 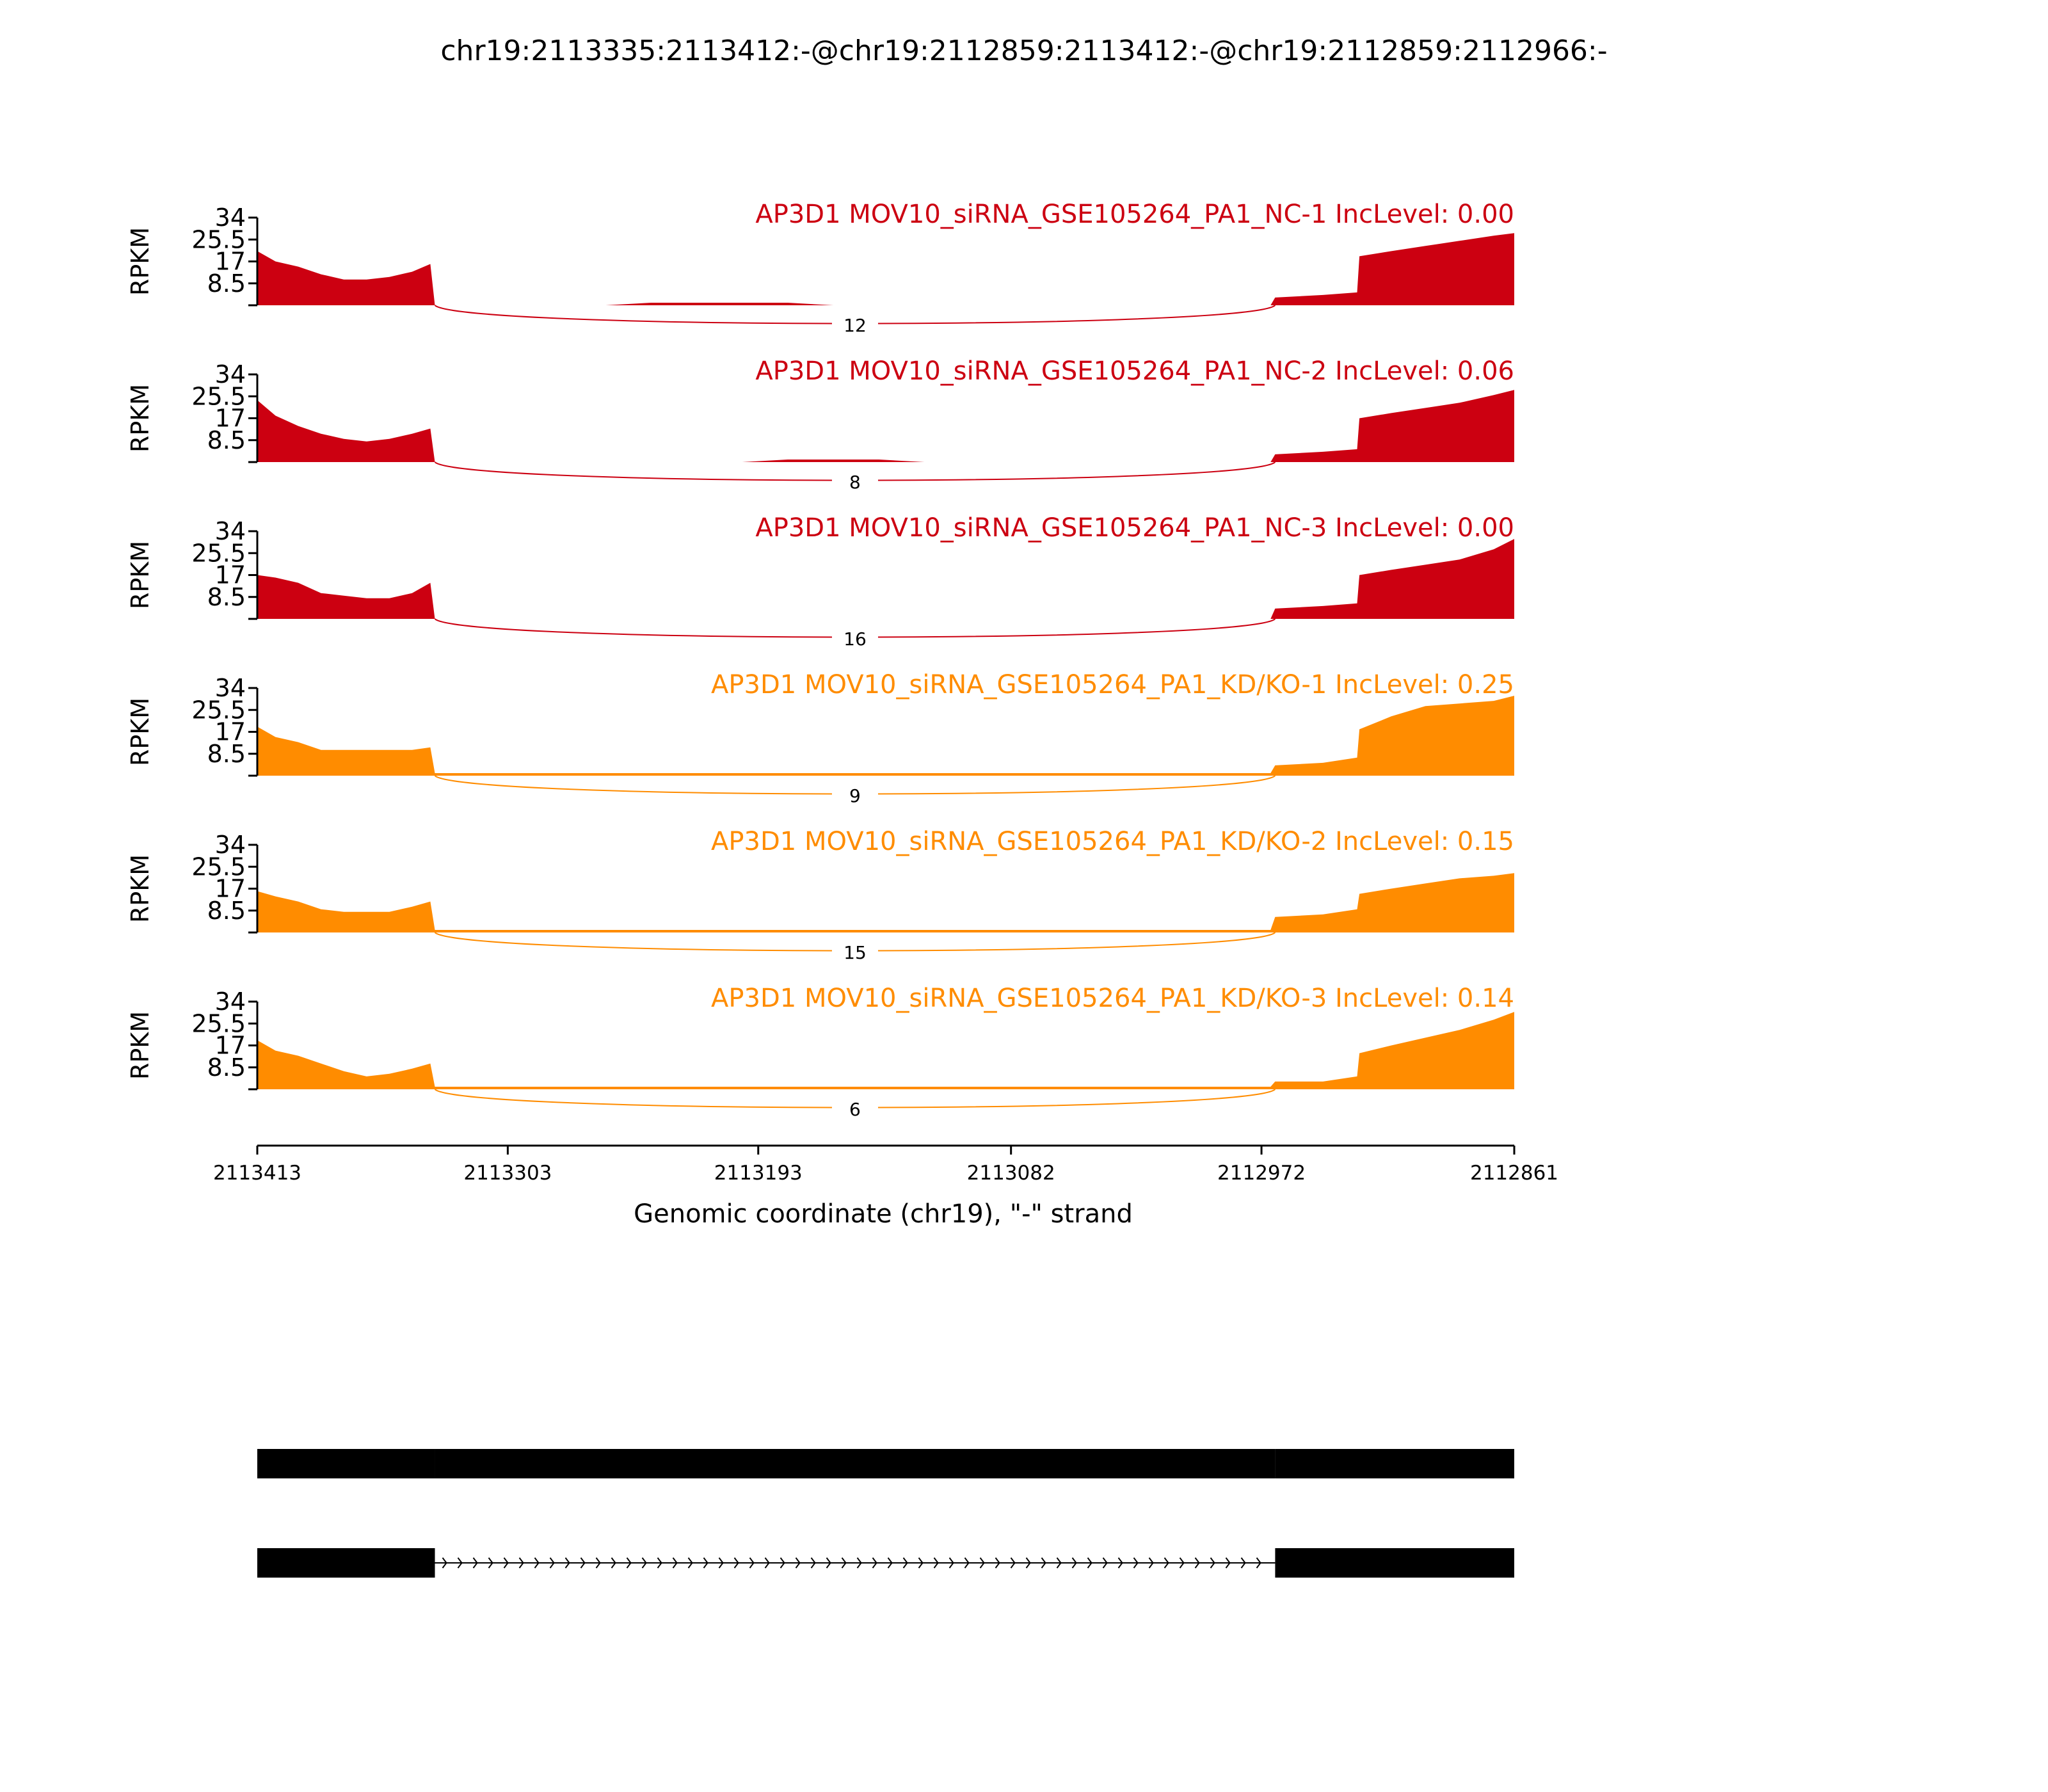 I want to click on junction-count: 12, so click(x=855, y=325).